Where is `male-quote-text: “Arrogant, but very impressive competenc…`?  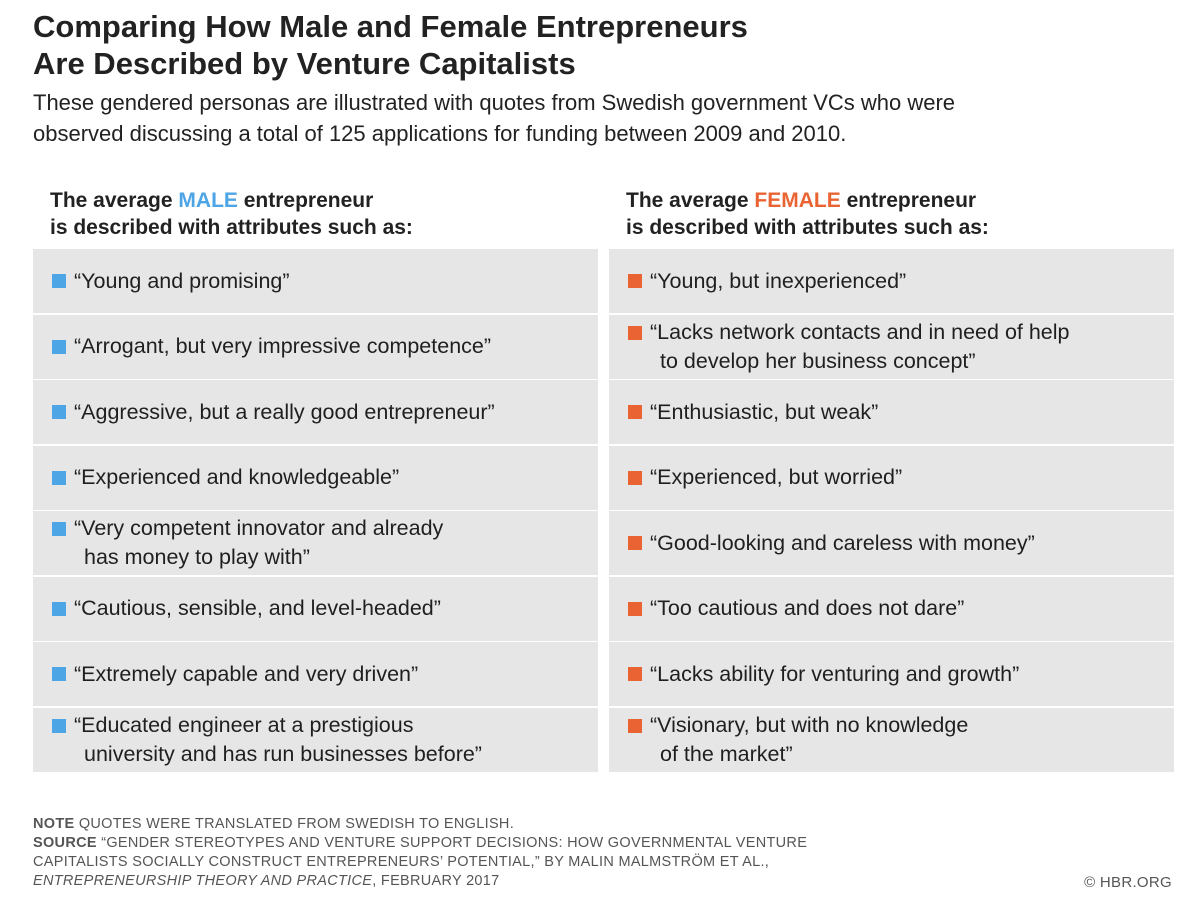
male-quote-text: “Arrogant, but very impressive competenc… is located at coordinates (282, 346).